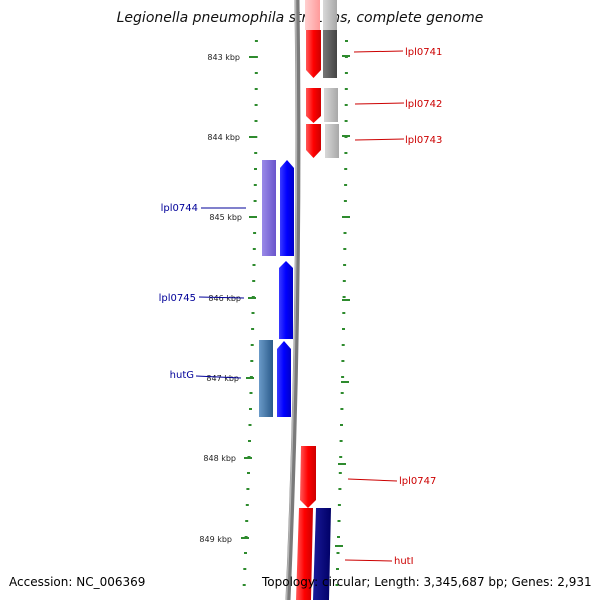  Describe the element at coordinates (379, 103) in the screenshot. I see `leader-lpl0742` at that location.